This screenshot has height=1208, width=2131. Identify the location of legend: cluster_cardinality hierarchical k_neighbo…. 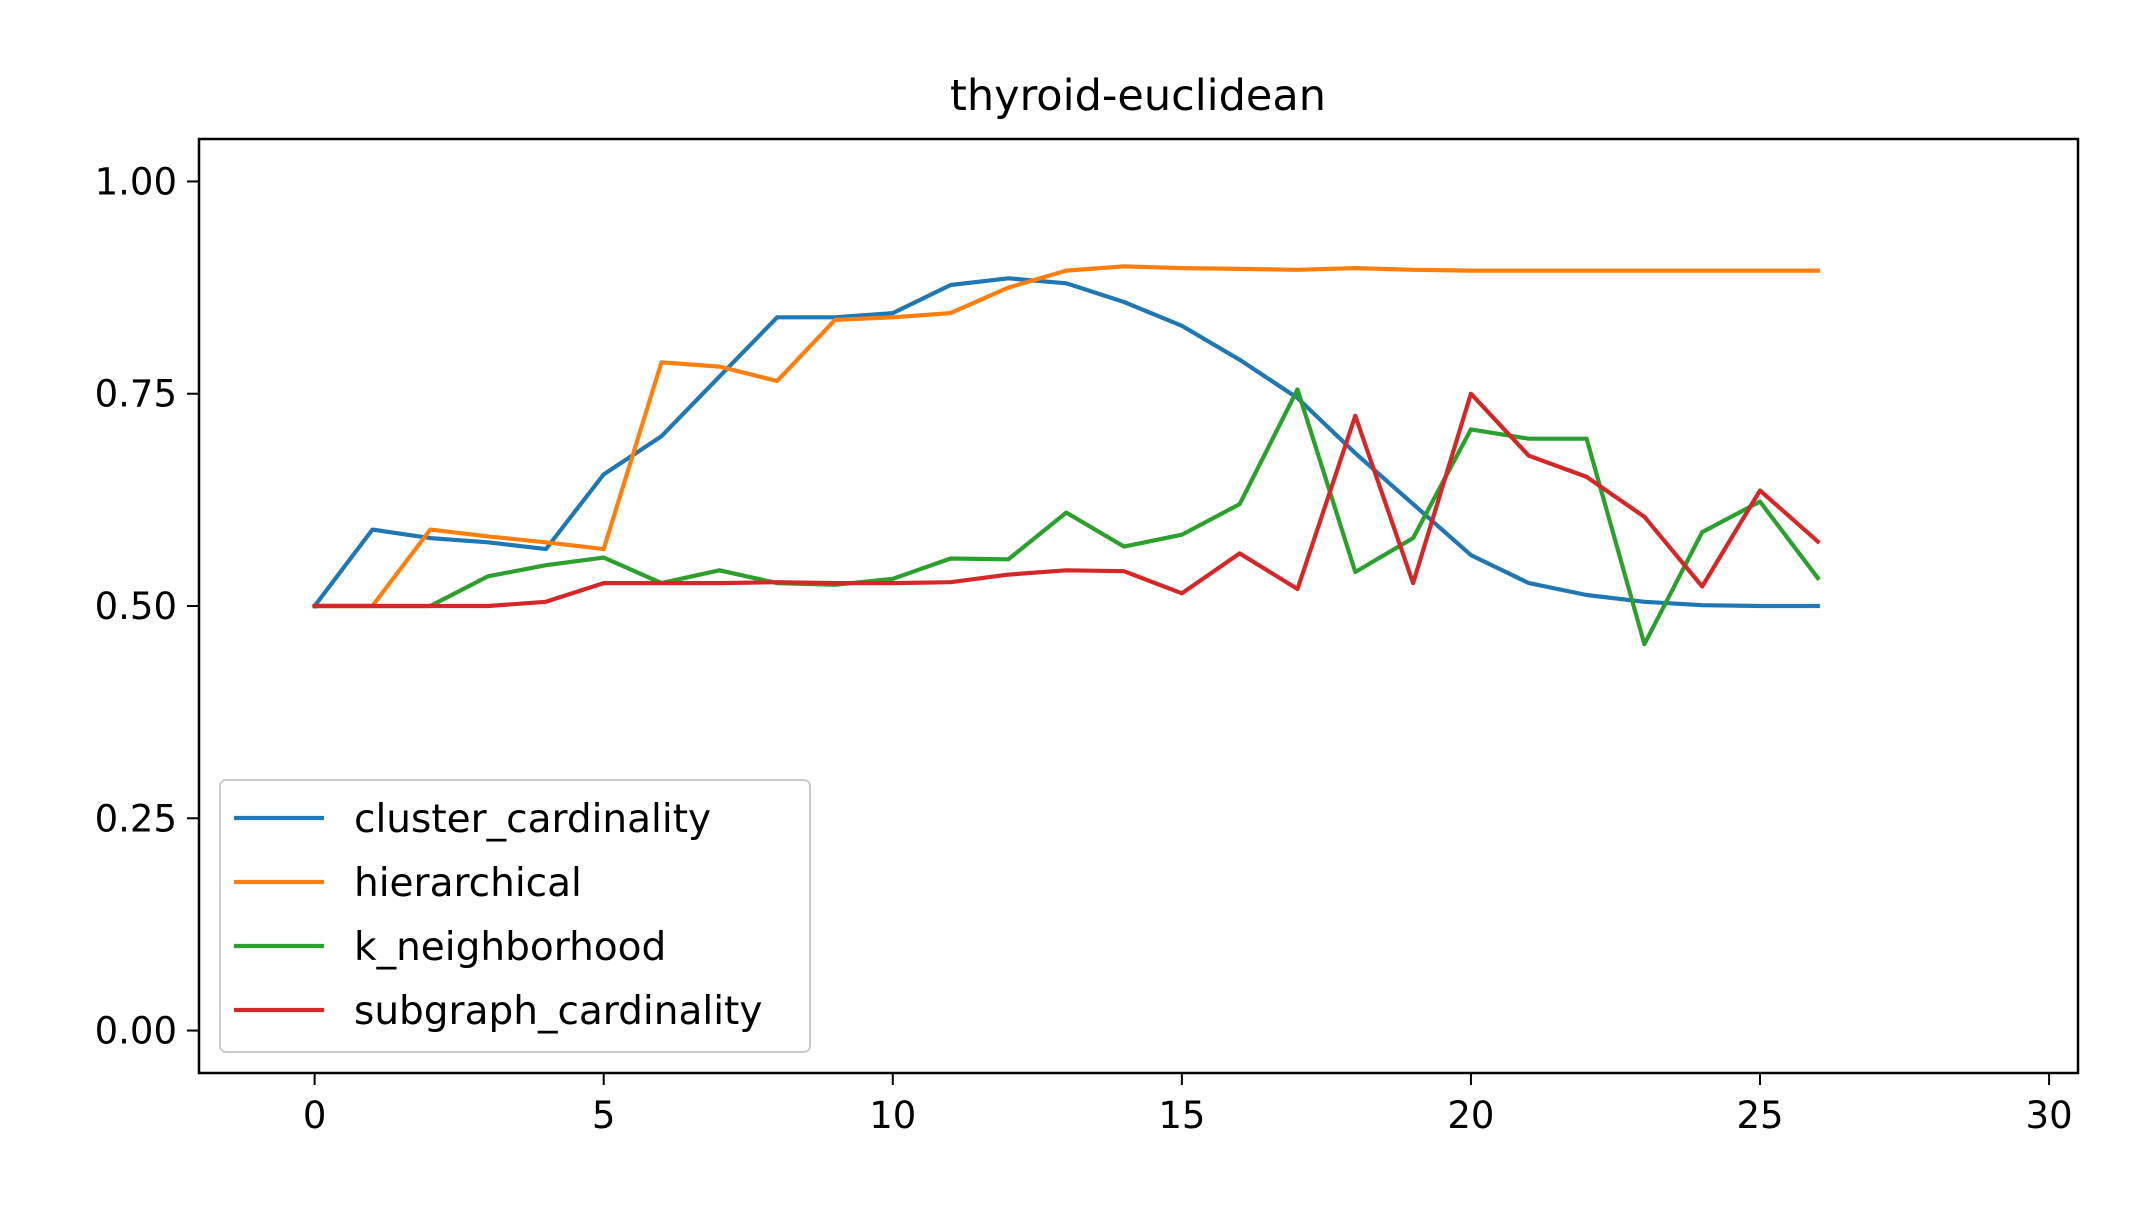
(515, 916).